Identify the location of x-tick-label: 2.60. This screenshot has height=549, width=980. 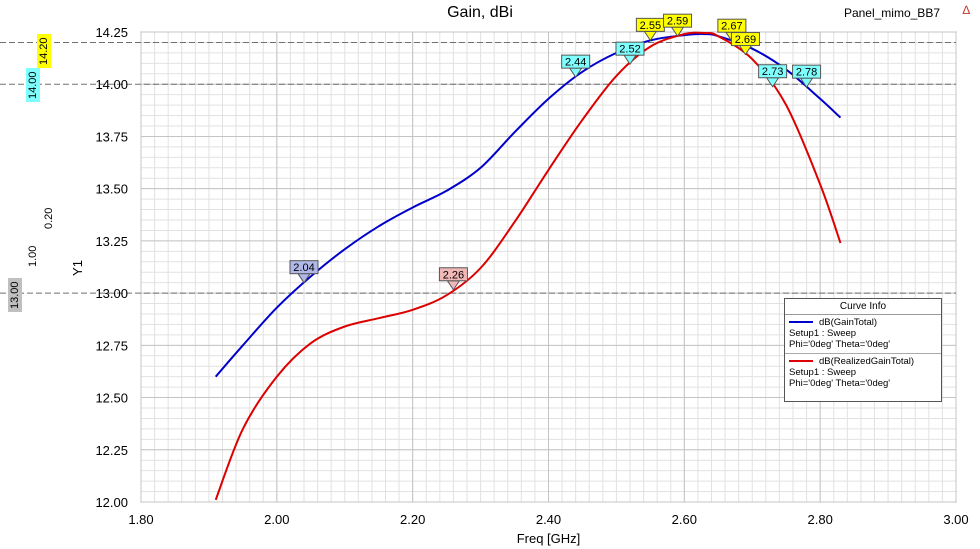
(684, 519).